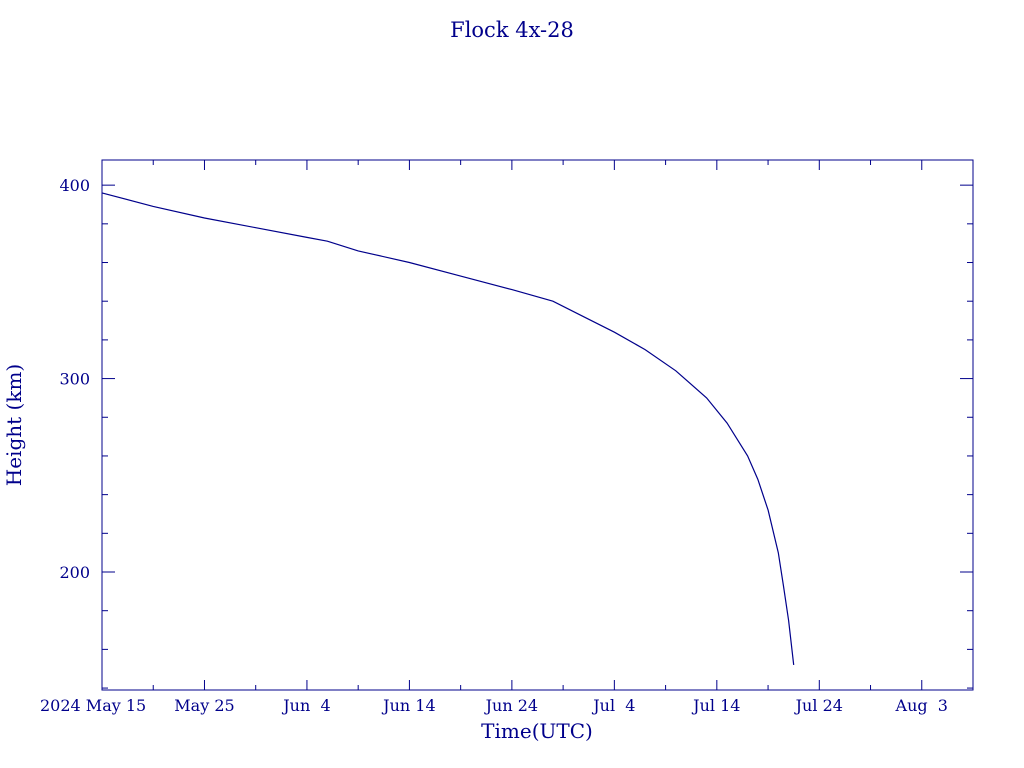  What do you see at coordinates (93, 705) in the screenshot?
I see `x-tick-label: 2024 May 15` at bounding box center [93, 705].